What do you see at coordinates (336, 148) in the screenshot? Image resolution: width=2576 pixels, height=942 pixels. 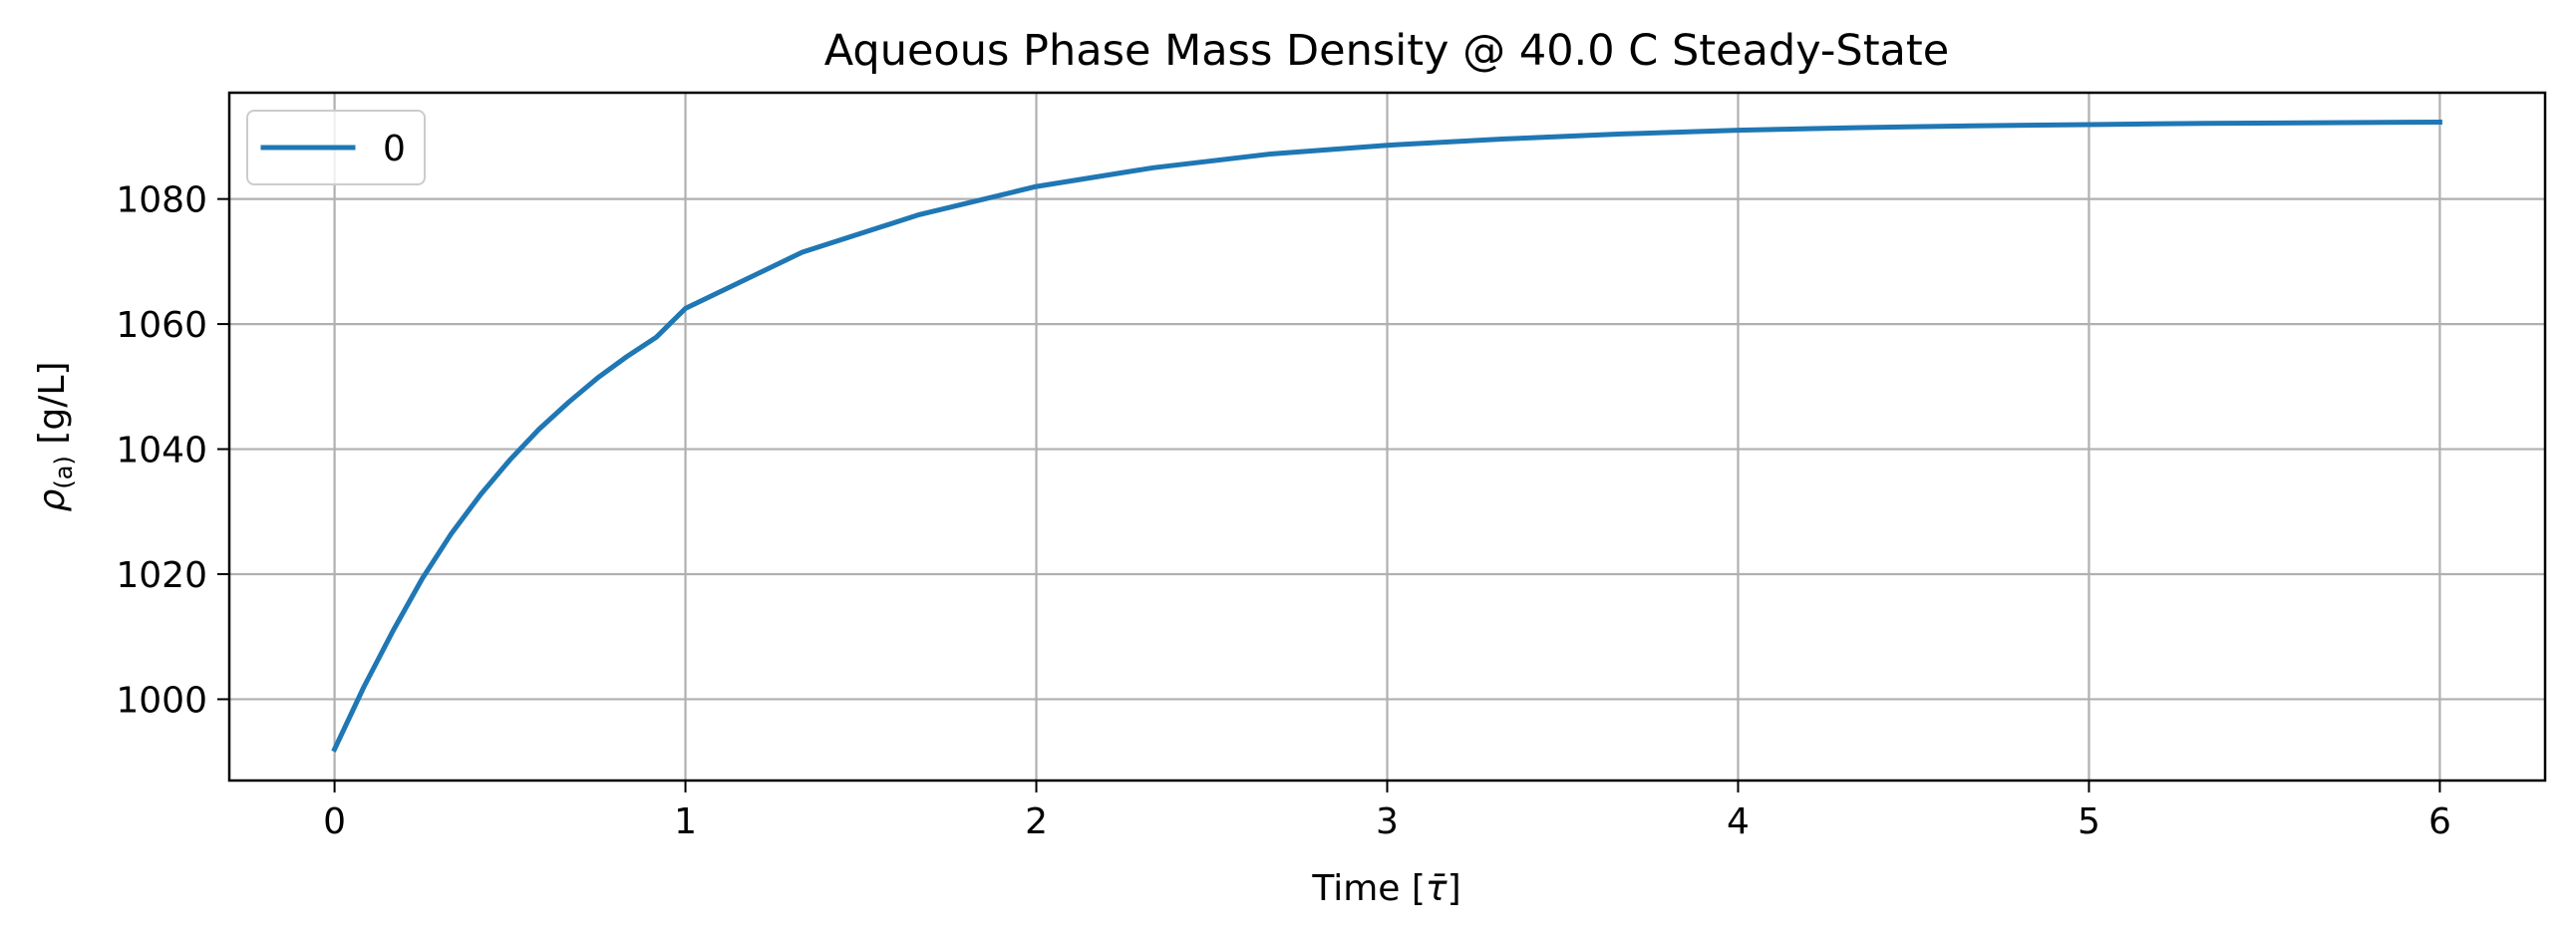 I see `legend: 0` at bounding box center [336, 148].